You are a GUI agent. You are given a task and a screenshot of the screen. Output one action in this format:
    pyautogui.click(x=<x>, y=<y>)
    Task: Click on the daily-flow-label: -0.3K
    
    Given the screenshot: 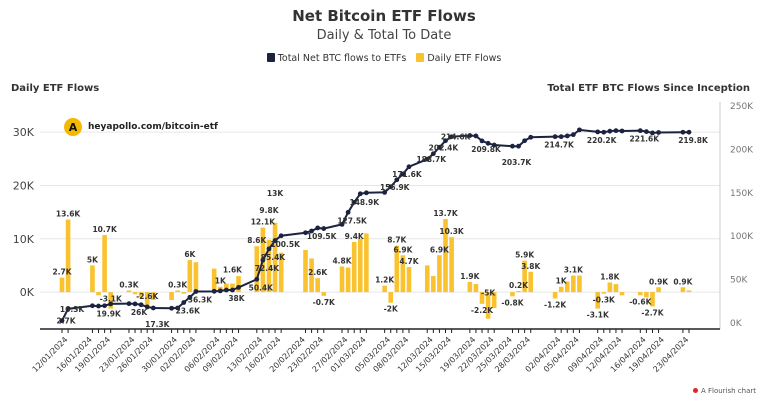 What is the action you would take?
    pyautogui.click(x=604, y=300)
    